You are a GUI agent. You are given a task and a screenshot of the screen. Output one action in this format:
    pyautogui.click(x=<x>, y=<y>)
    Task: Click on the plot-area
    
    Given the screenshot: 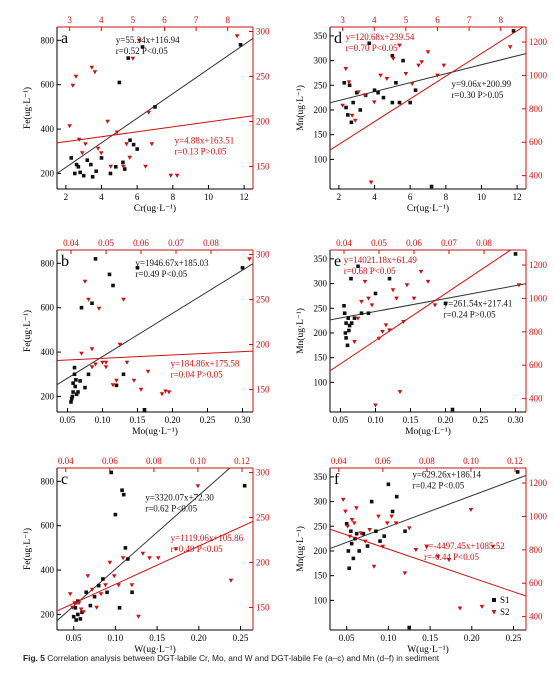 What is the action you would take?
    pyautogui.click(x=428, y=108)
    